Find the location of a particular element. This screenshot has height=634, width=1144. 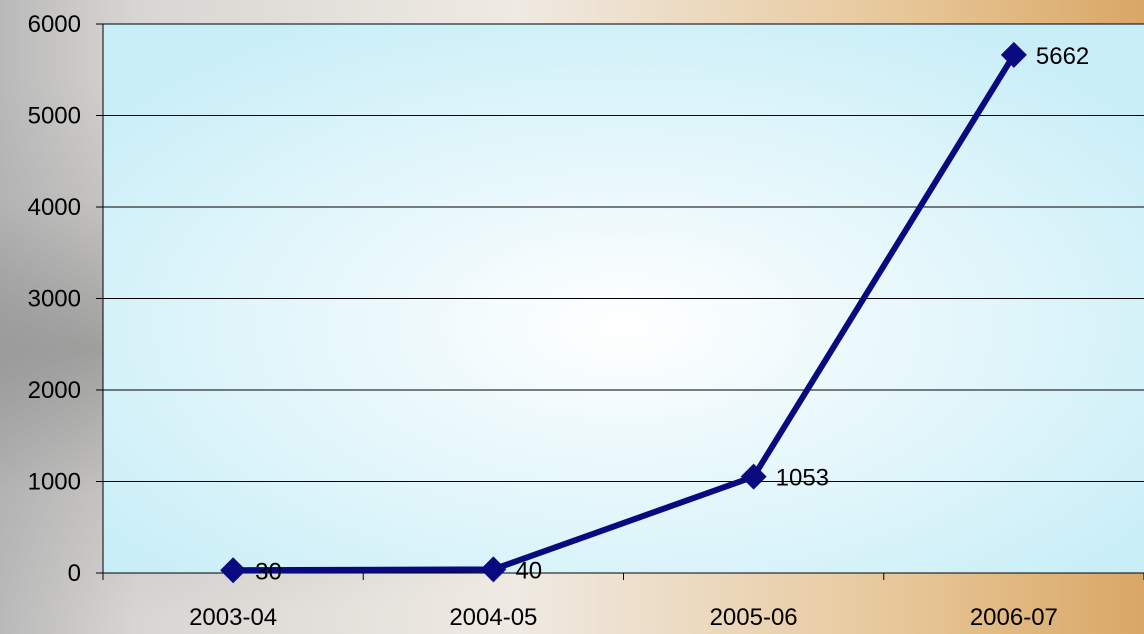

data-label: 30 is located at coordinates (268, 571).